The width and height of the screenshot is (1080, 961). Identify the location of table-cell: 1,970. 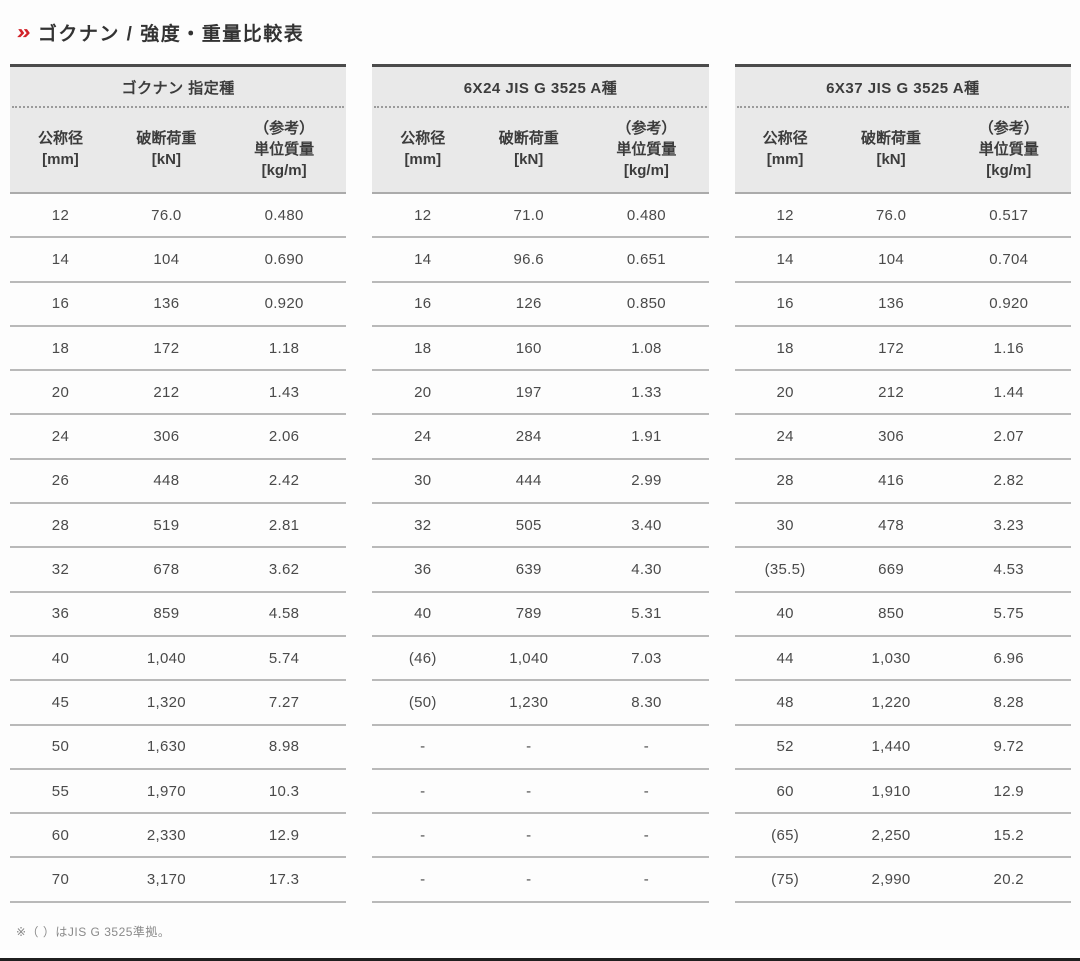
(166, 791).